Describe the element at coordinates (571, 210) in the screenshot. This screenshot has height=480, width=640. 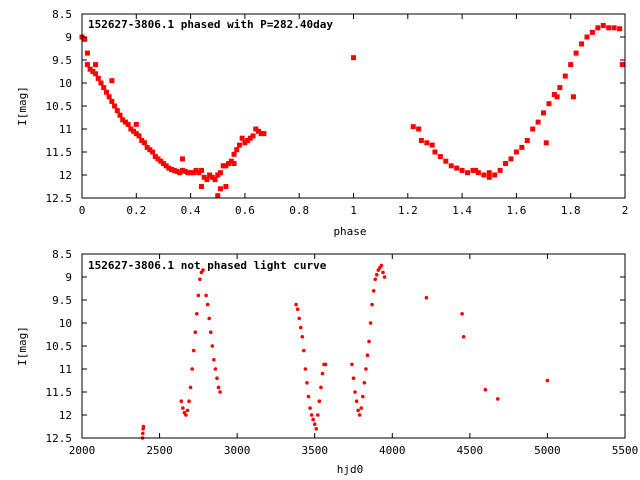
I see `x-tick-label: 1.8` at that location.